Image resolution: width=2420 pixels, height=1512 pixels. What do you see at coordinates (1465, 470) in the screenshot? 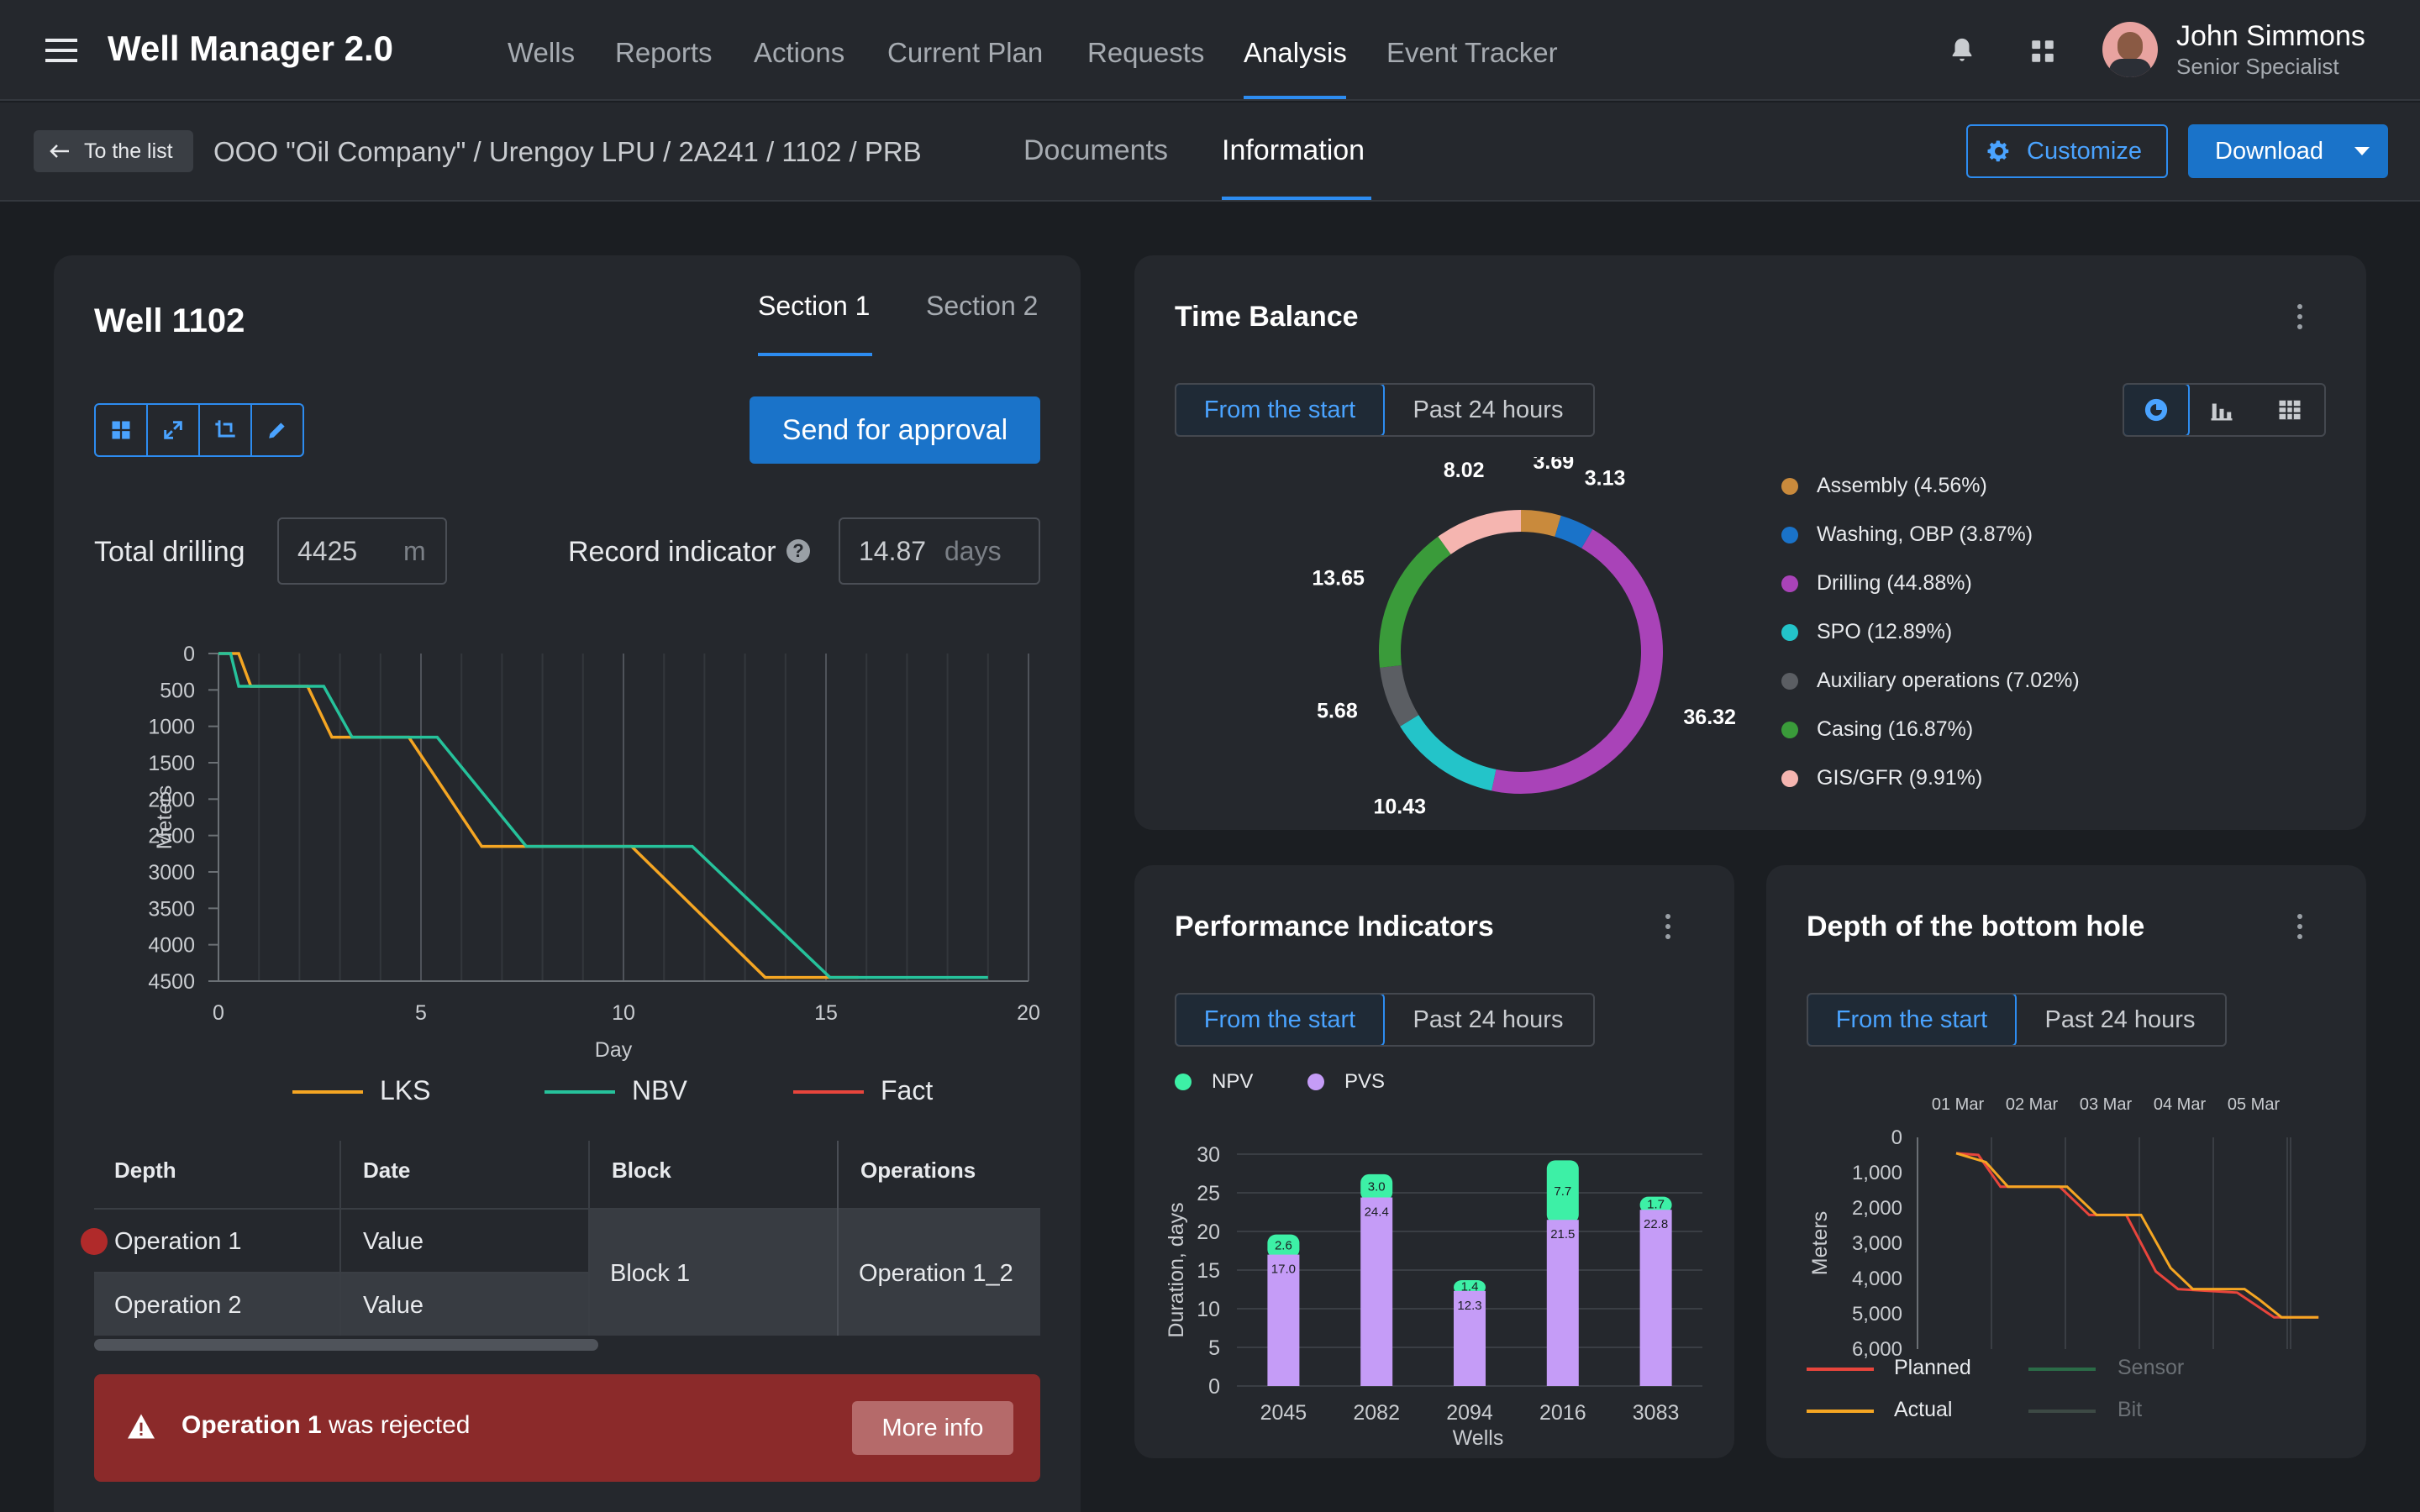
I see `donut-value-label: 8.02` at bounding box center [1465, 470].